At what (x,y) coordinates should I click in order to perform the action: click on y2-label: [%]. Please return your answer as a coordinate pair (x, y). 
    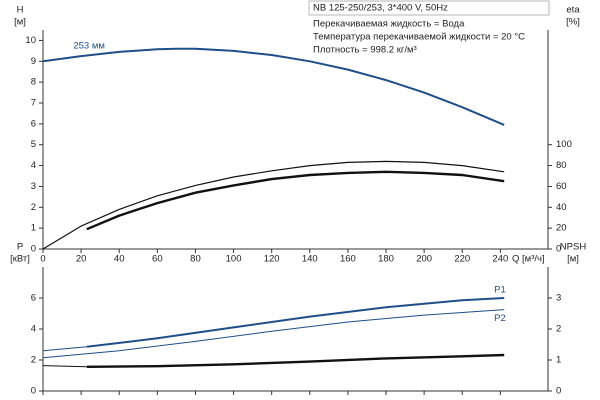
    Looking at the image, I should click on (573, 22).